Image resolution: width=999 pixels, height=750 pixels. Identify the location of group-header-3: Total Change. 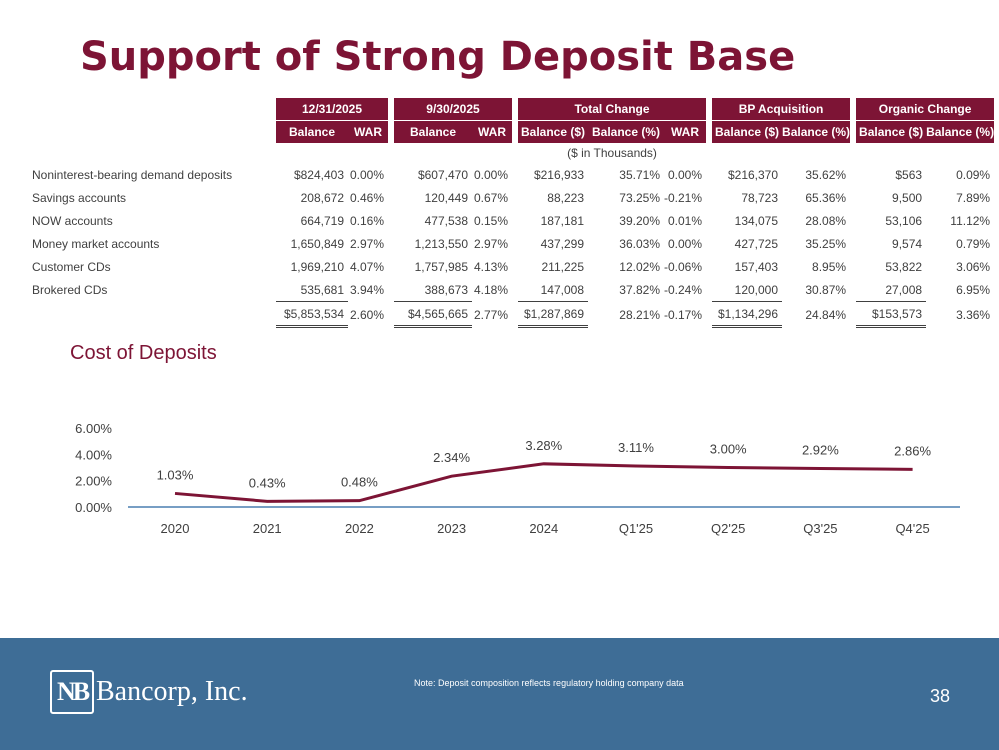
(612, 109).